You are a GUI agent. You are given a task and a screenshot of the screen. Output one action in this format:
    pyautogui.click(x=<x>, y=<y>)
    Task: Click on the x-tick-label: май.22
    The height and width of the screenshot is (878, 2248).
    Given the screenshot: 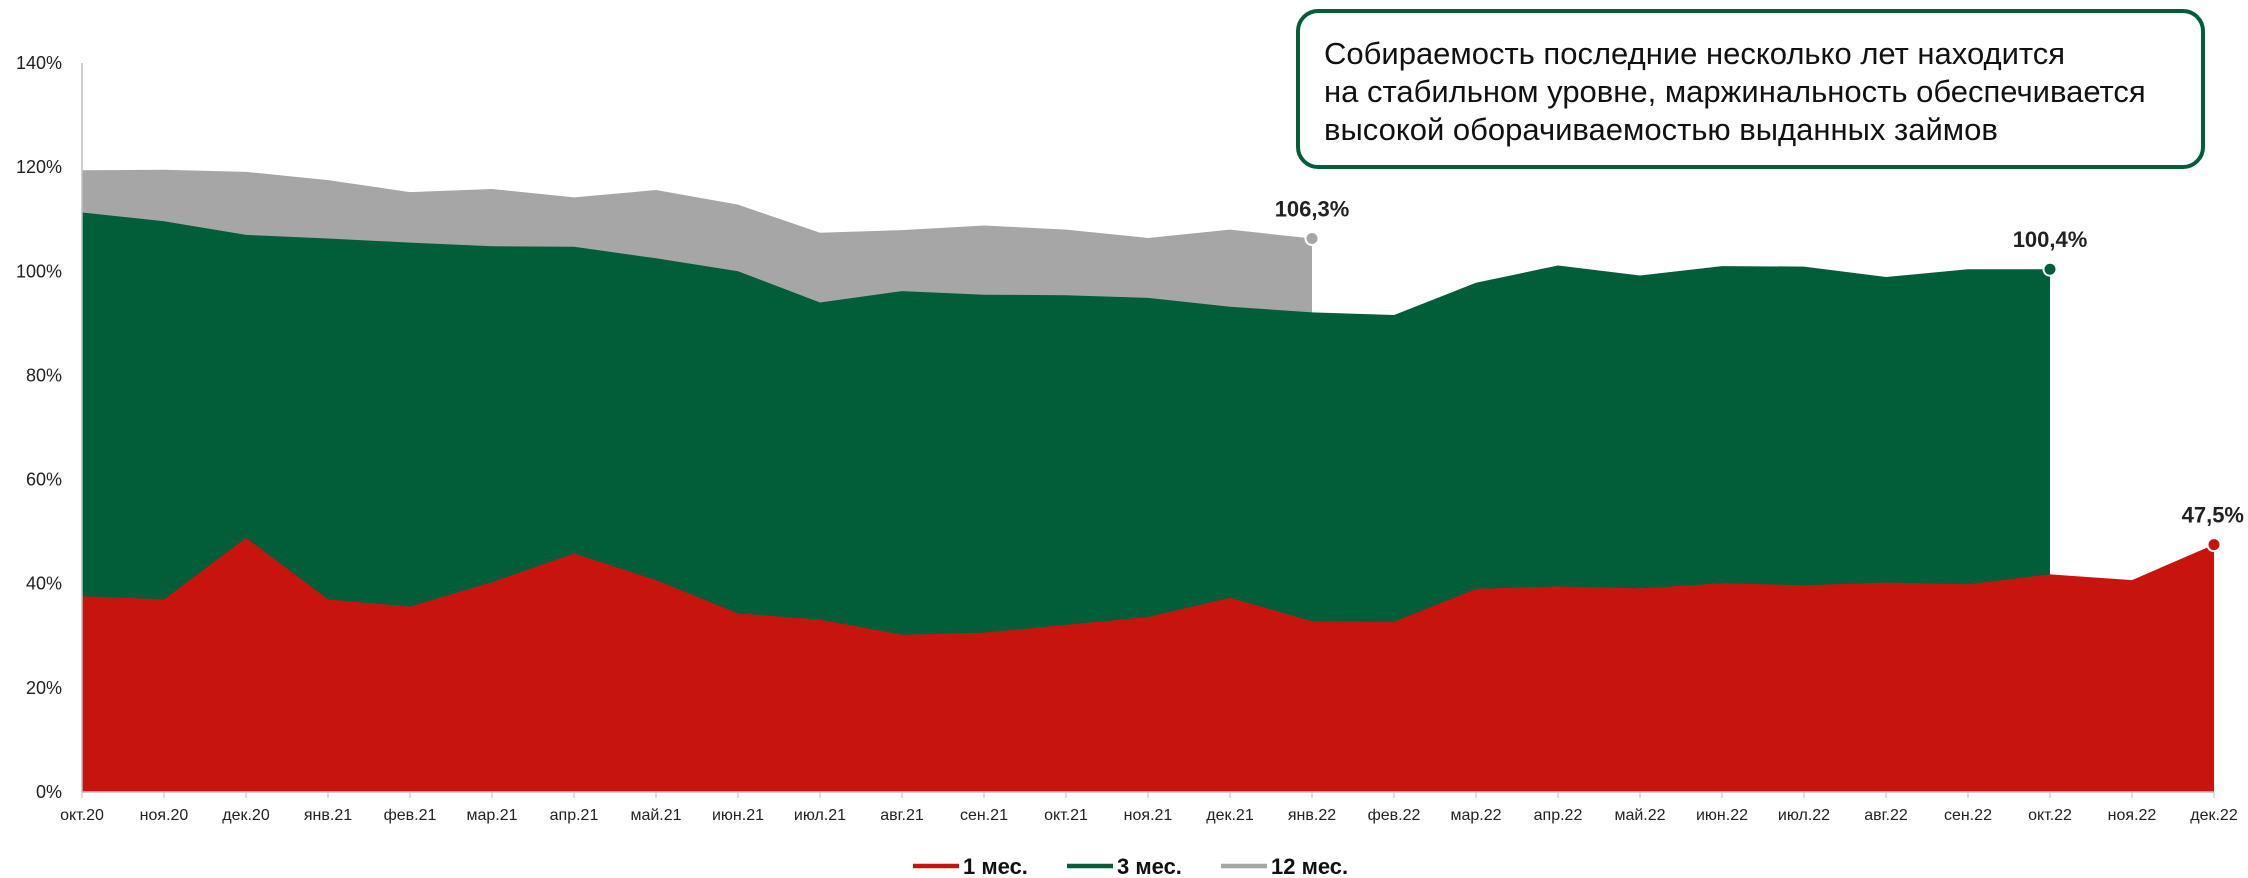 What is the action you would take?
    pyautogui.click(x=1639, y=815)
    